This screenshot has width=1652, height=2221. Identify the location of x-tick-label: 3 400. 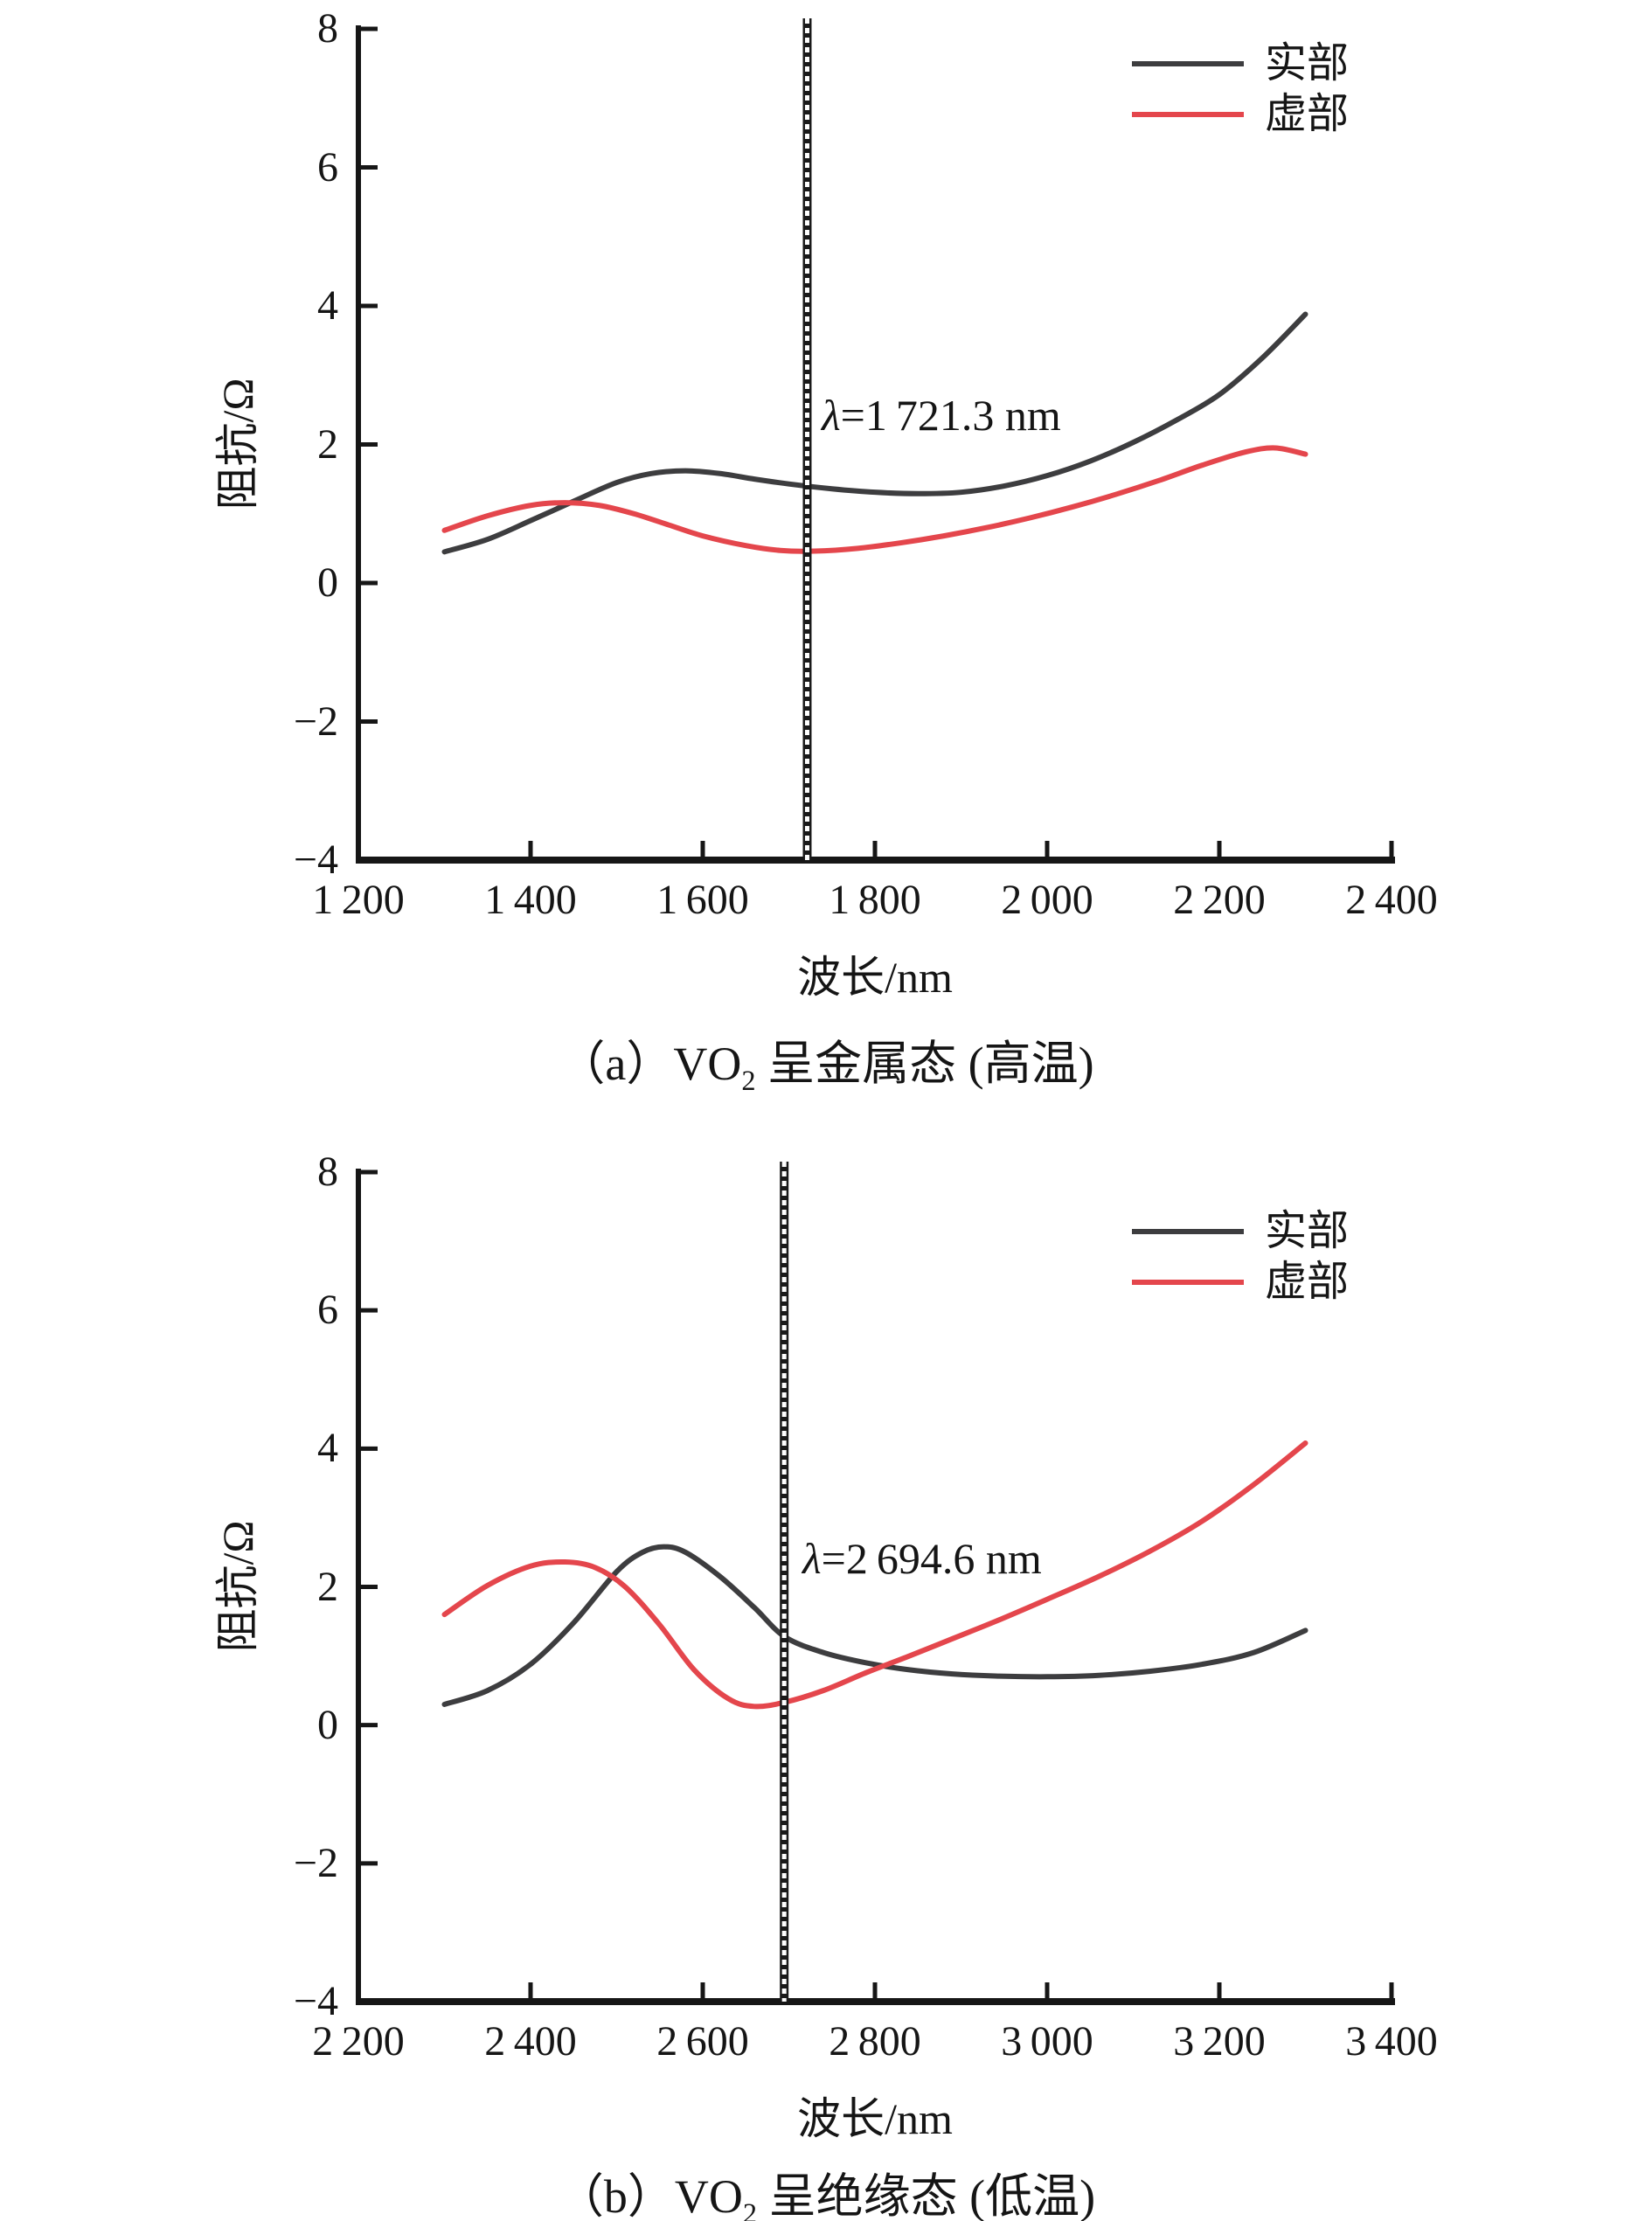
(1391, 2041).